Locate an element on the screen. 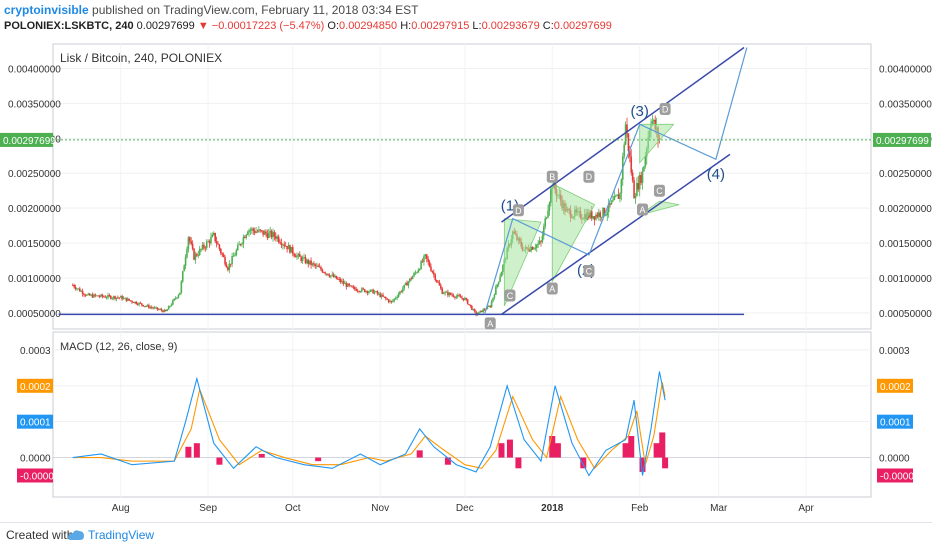 Image resolution: width=932 pixels, height=551 pixels. macd-value-tag-text: -0.0000 is located at coordinates (37, 476).